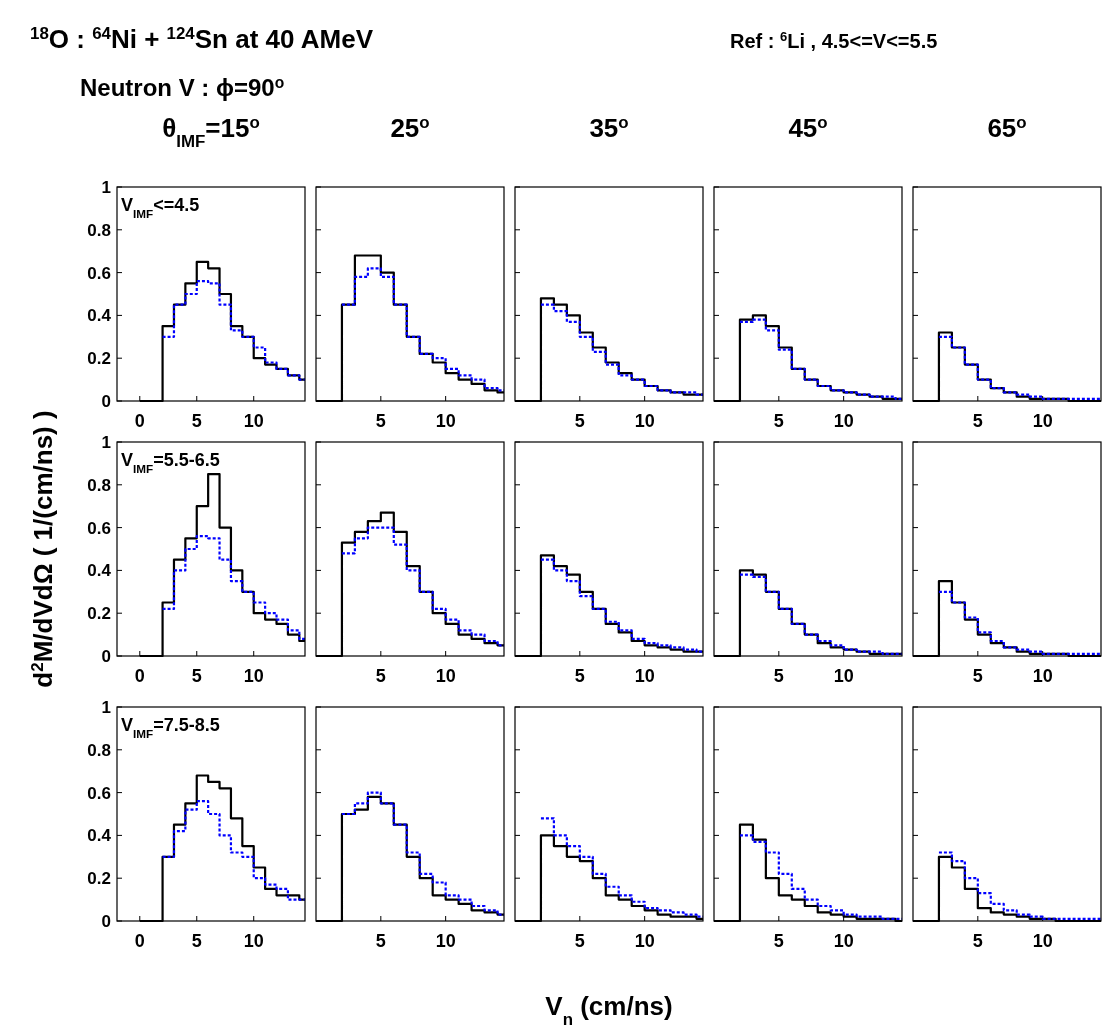 This screenshot has width=1104, height=1028. What do you see at coordinates (211, 131) in the screenshot?
I see `chart-title: θ$_{IMF}$=15$^{o}$` at bounding box center [211, 131].